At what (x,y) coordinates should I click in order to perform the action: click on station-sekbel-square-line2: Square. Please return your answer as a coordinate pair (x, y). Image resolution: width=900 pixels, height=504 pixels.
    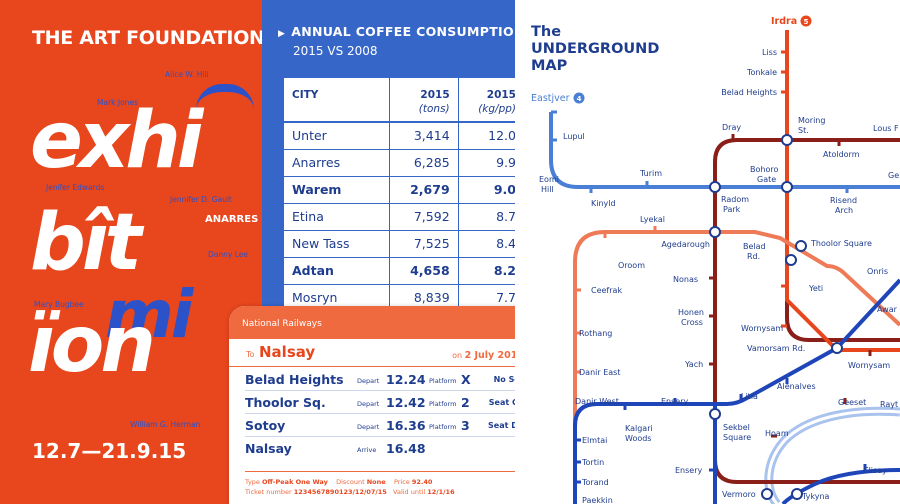
    Looking at the image, I should click on (737, 437).